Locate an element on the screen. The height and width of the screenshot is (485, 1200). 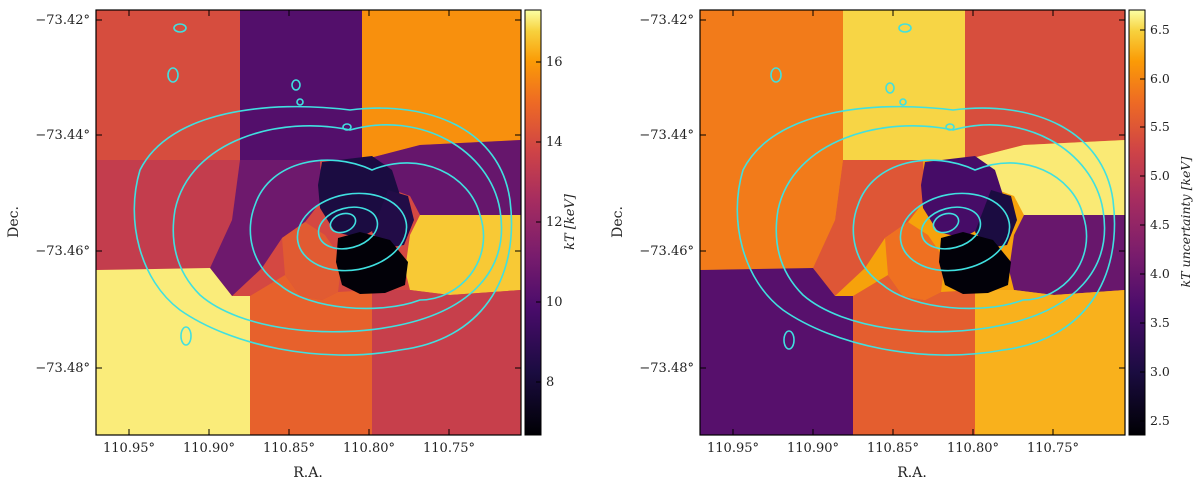
colorbar-tick-label: 8 is located at coordinates (550, 382).